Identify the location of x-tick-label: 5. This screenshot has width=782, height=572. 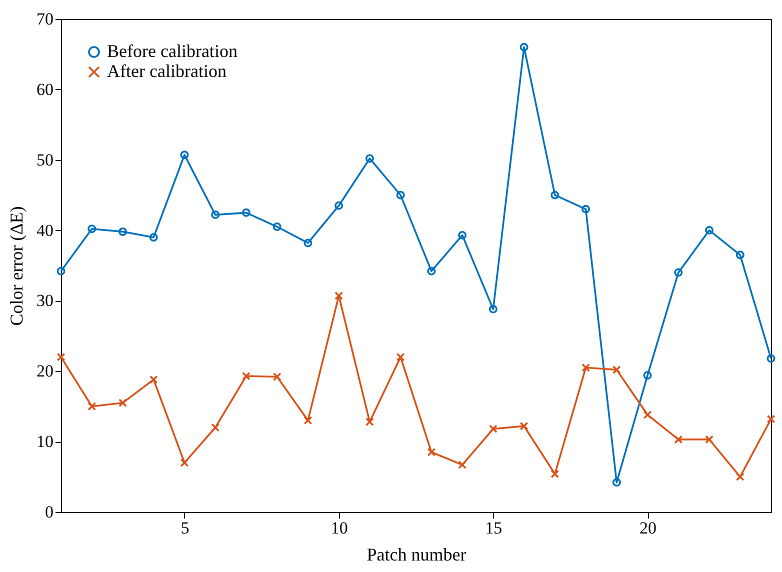
(185, 528).